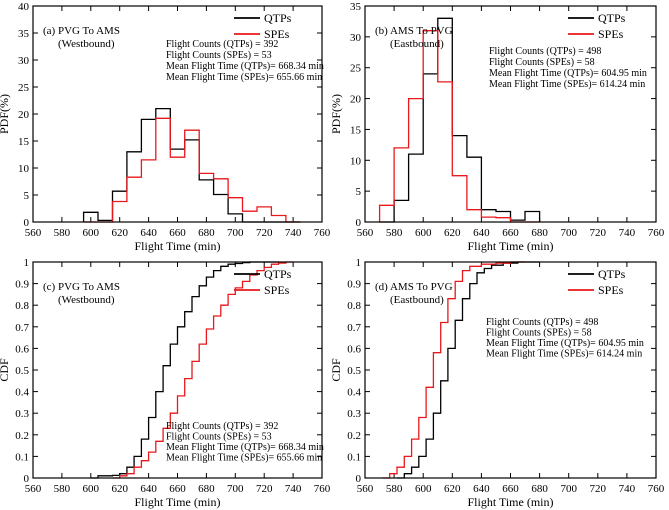 The height and width of the screenshot is (510, 669). Describe the element at coordinates (359, 192) in the screenshot. I see `y-tick-label: 5` at that location.